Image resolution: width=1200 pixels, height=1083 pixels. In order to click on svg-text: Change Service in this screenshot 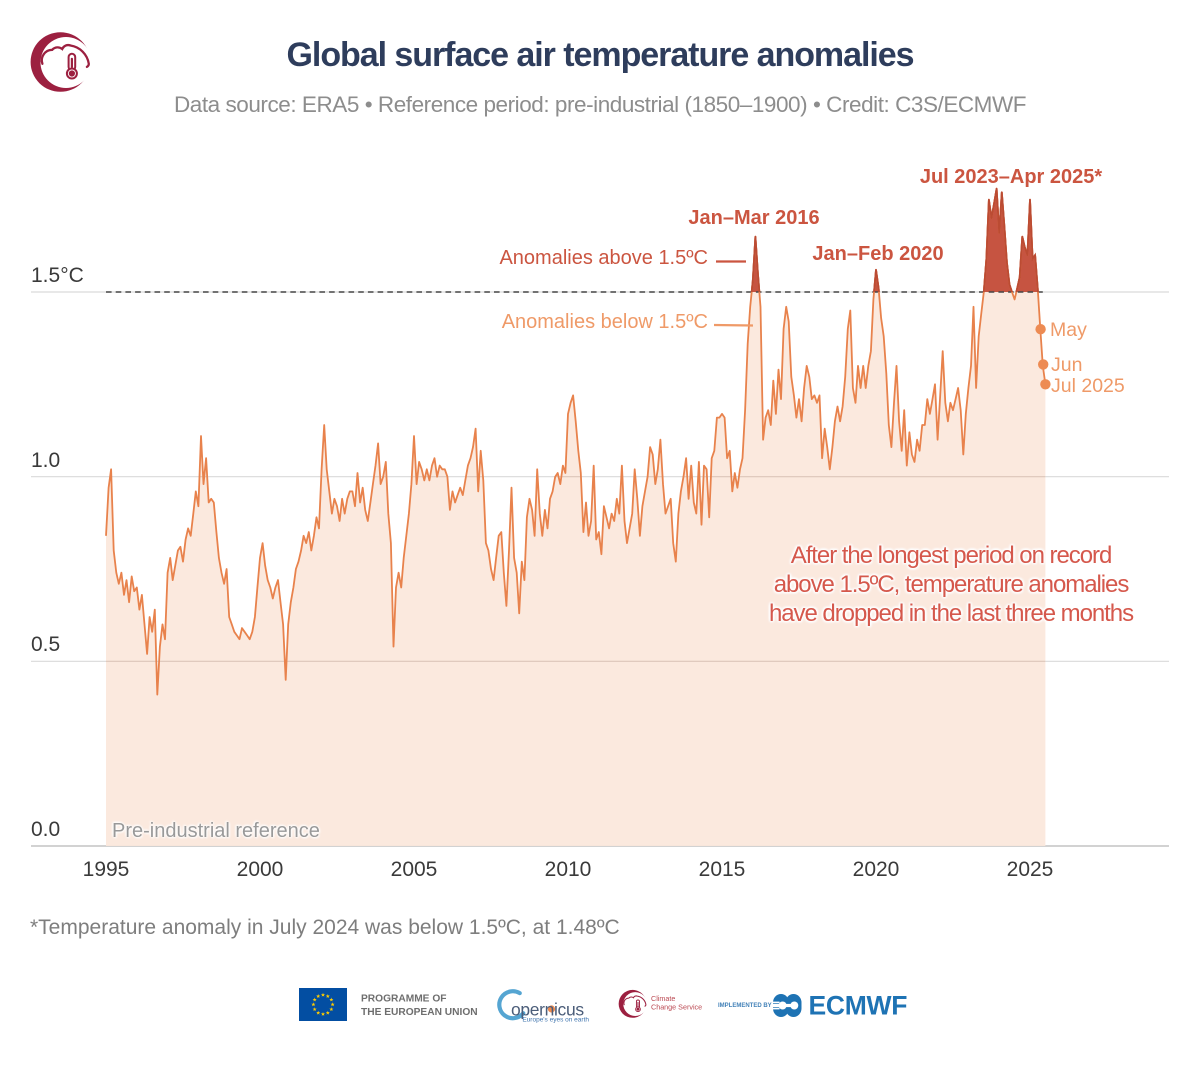, I will do `click(676, 1007)`.